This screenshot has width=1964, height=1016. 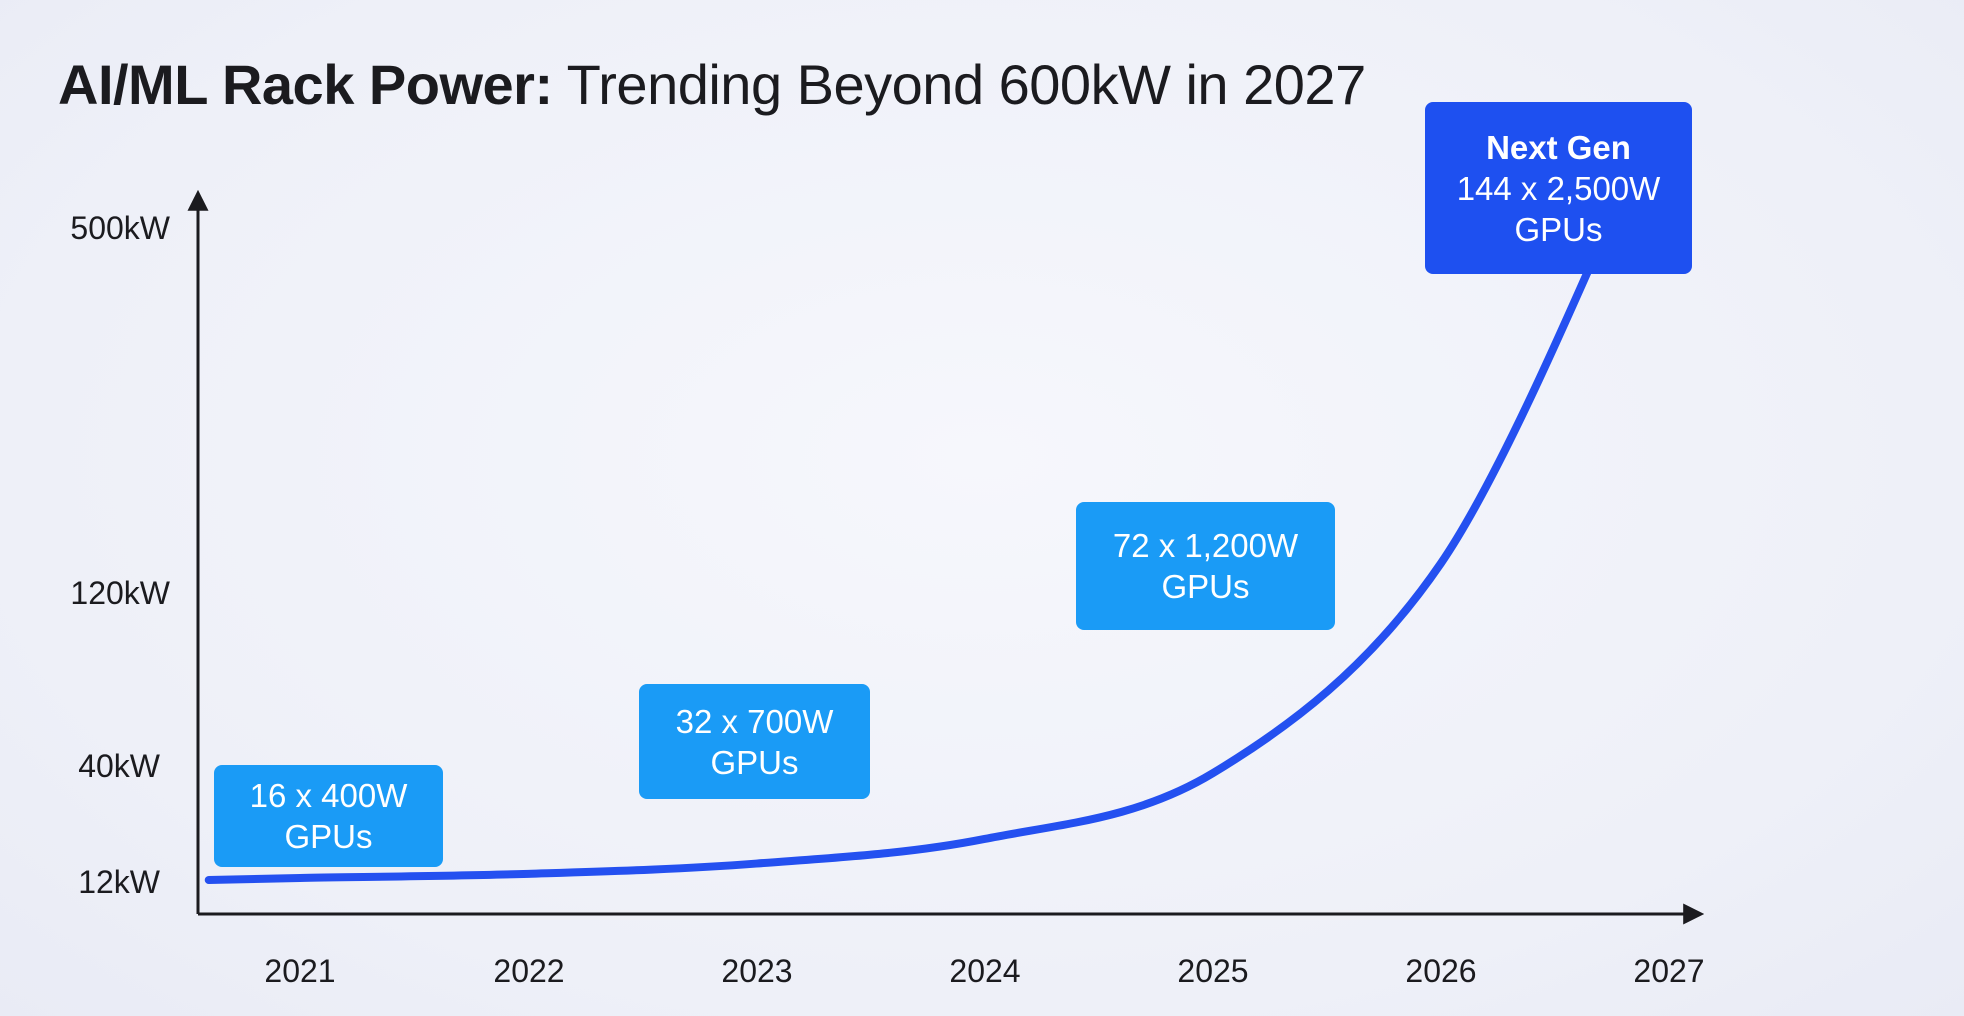 I want to click on y-tick-label: 120kW, so click(x=120, y=593).